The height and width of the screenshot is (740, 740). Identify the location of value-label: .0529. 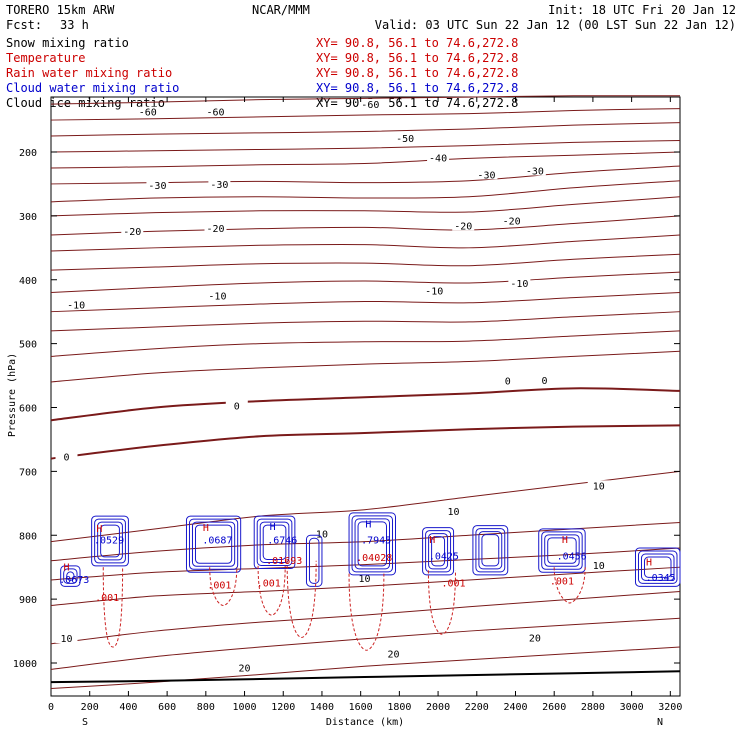
(109, 541).